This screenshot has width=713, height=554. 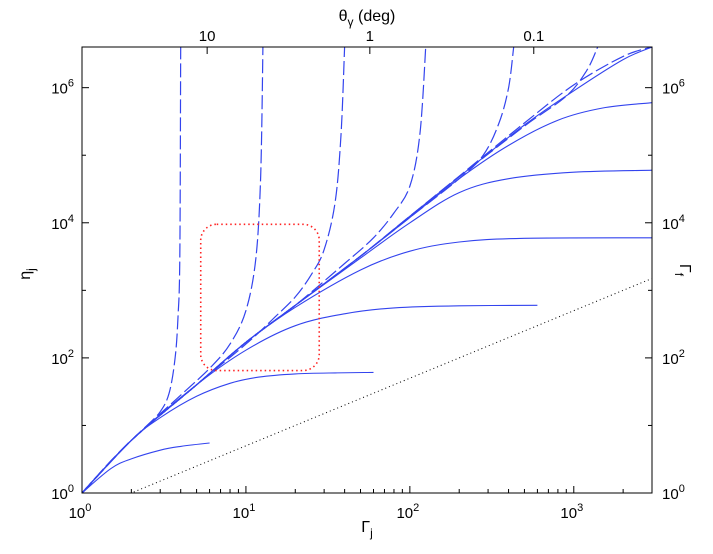 What do you see at coordinates (673, 88) in the screenshot?
I see `right-tick-label: 10⁶` at bounding box center [673, 88].